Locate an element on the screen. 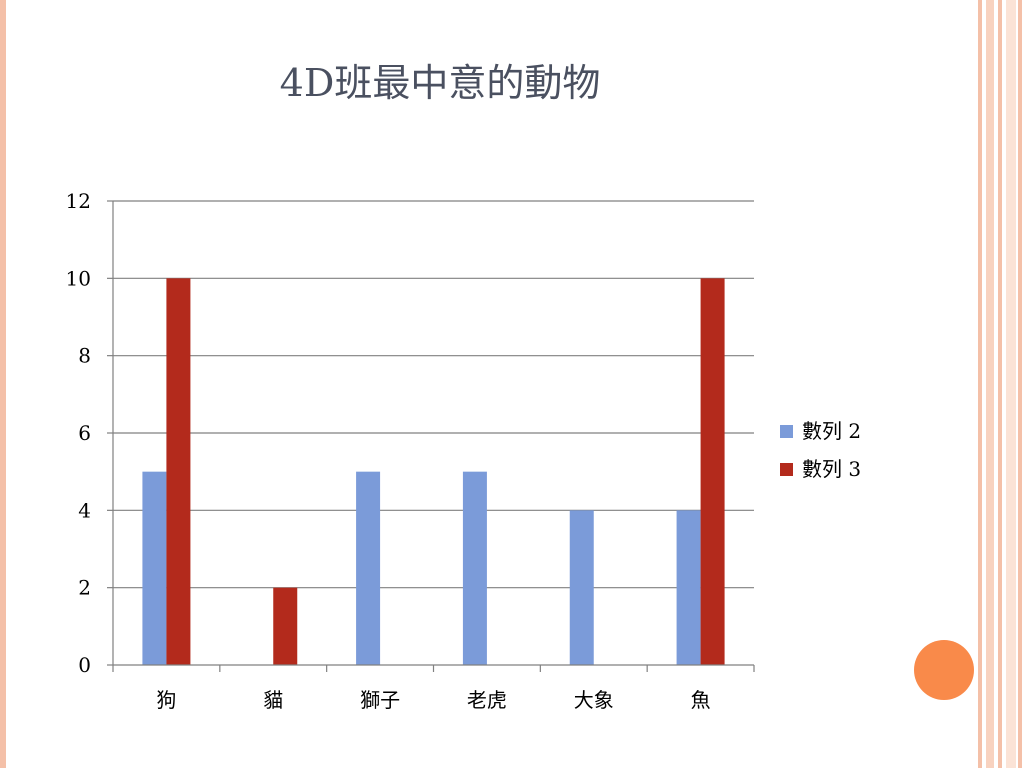  y-tick-label: 10 is located at coordinates (78, 278).